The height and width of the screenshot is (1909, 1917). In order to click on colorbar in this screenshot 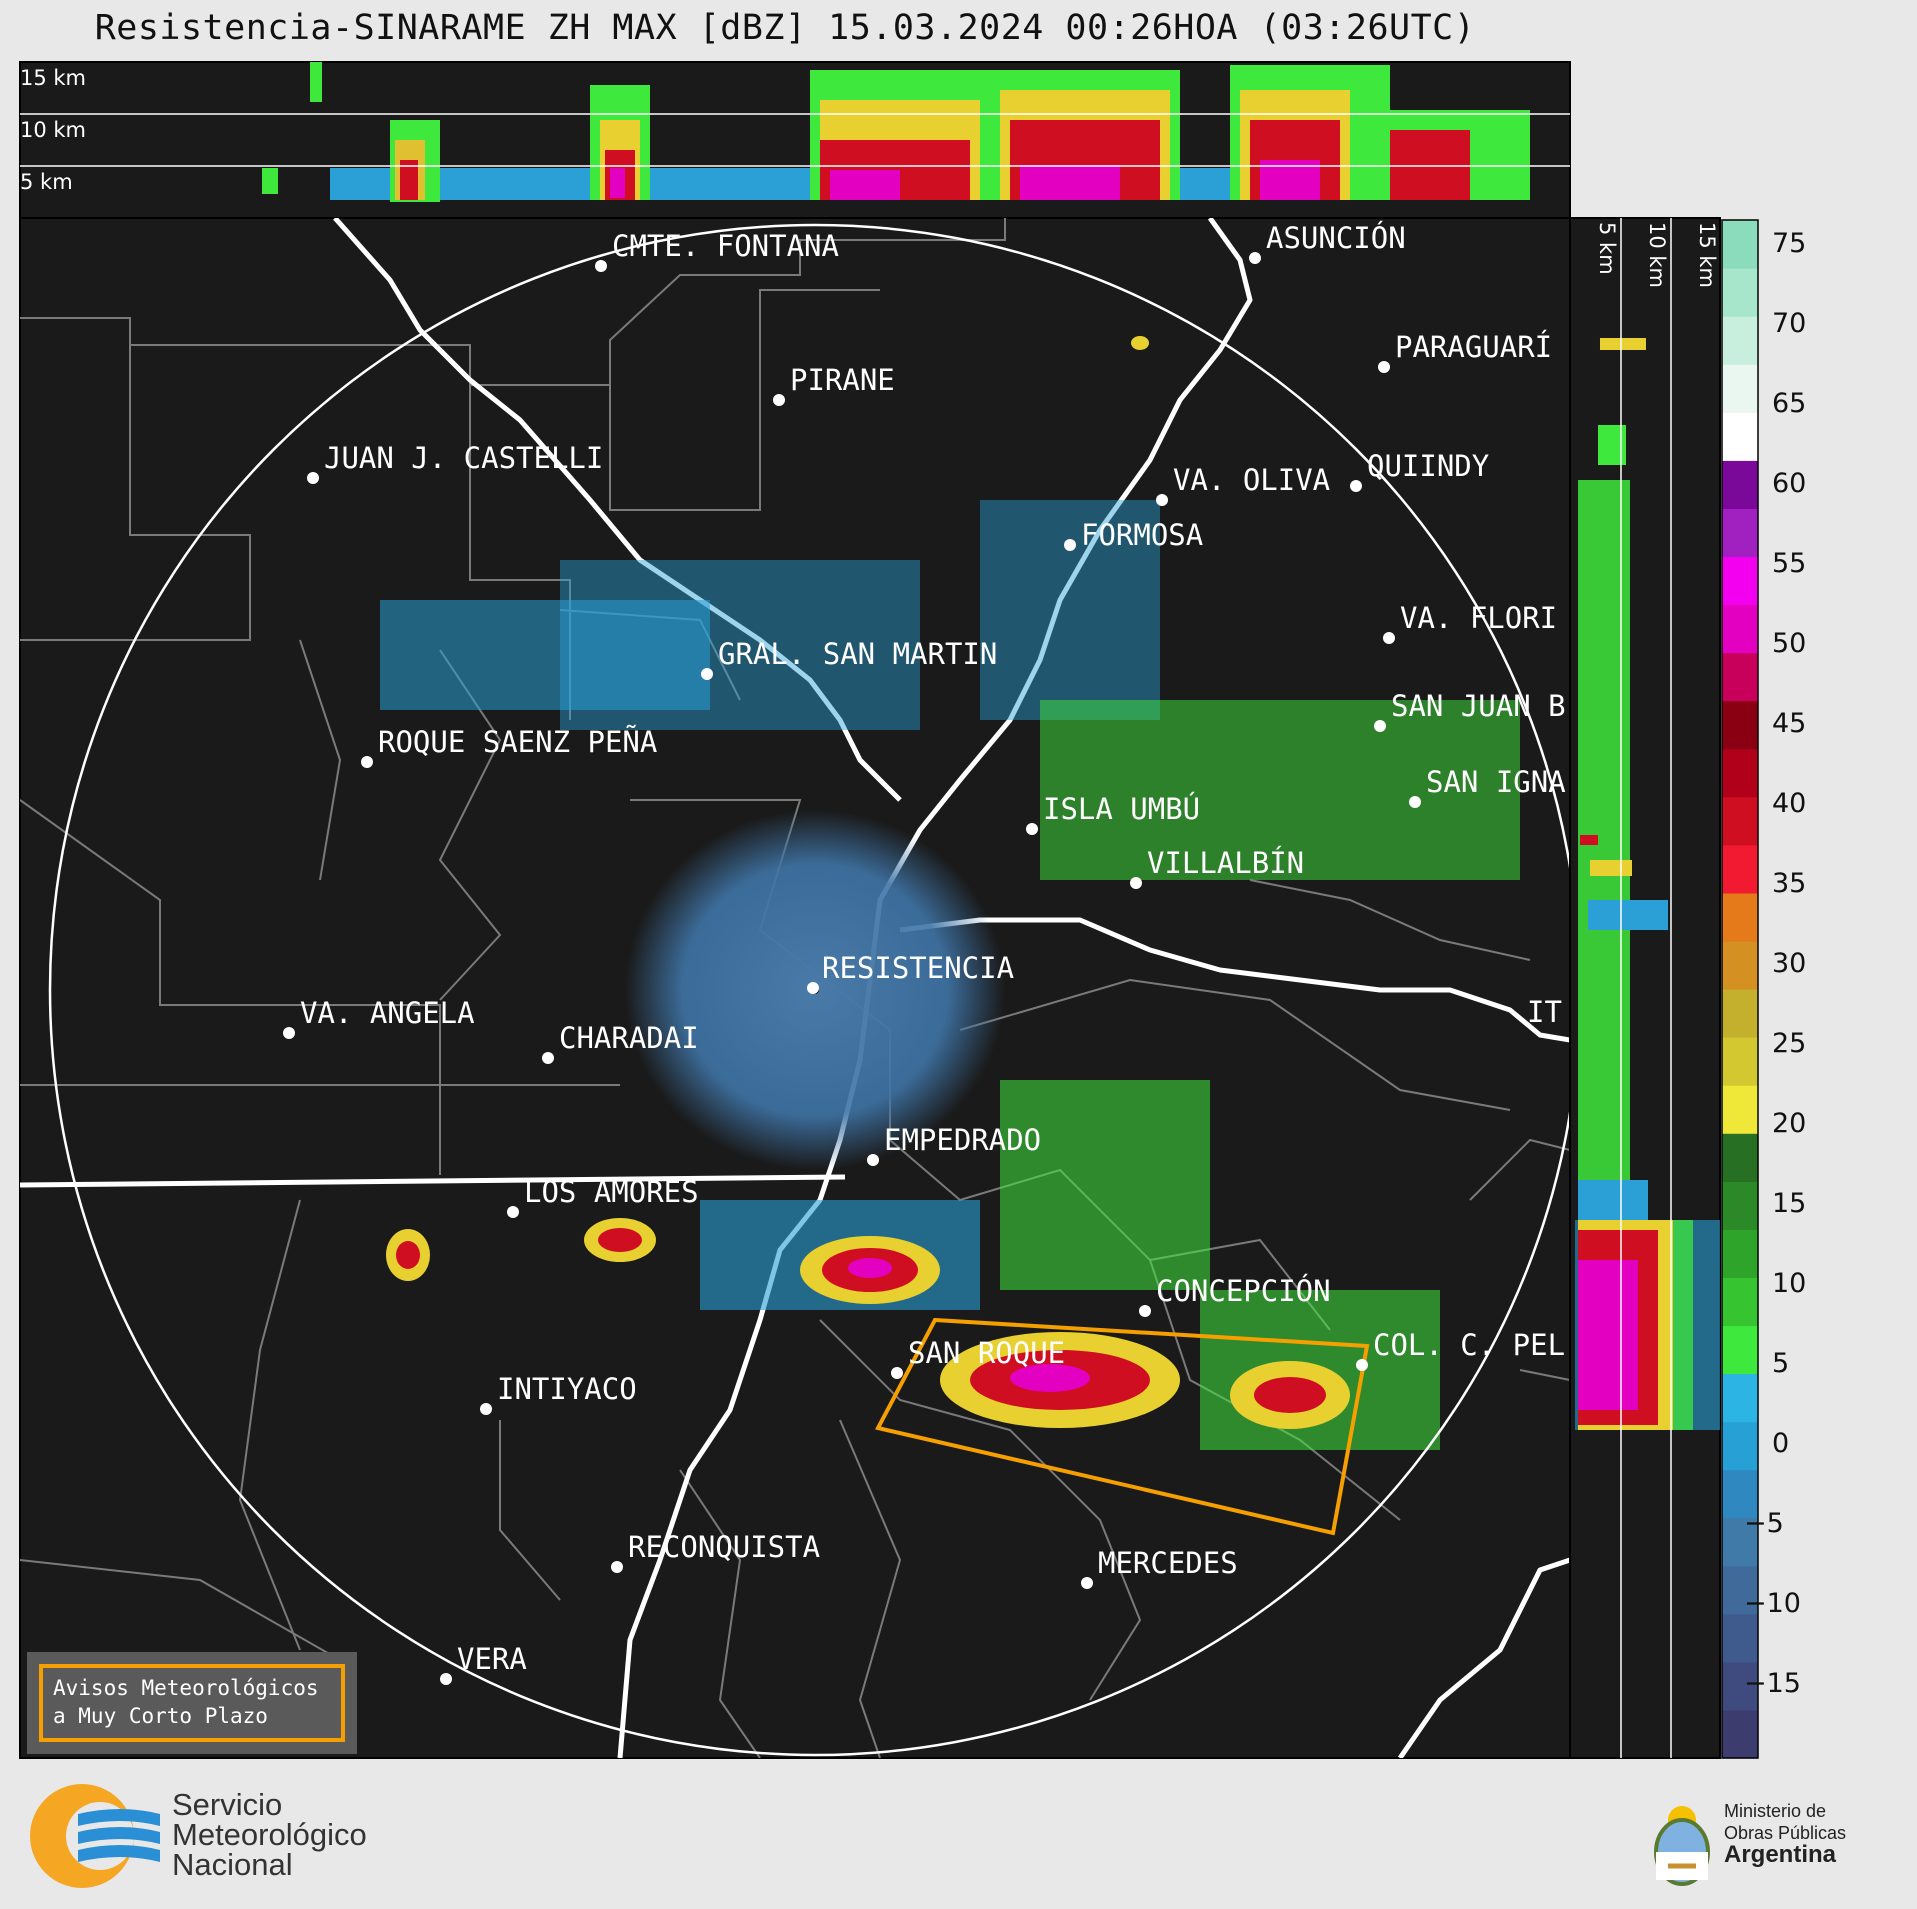, I will do `click(1740, 989)`.